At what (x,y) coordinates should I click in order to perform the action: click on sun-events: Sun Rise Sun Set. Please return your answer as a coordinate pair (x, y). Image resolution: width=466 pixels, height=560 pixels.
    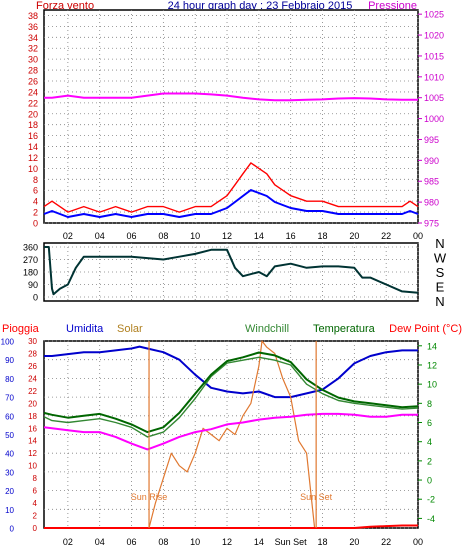
    Looking at the image, I should click on (232, 434).